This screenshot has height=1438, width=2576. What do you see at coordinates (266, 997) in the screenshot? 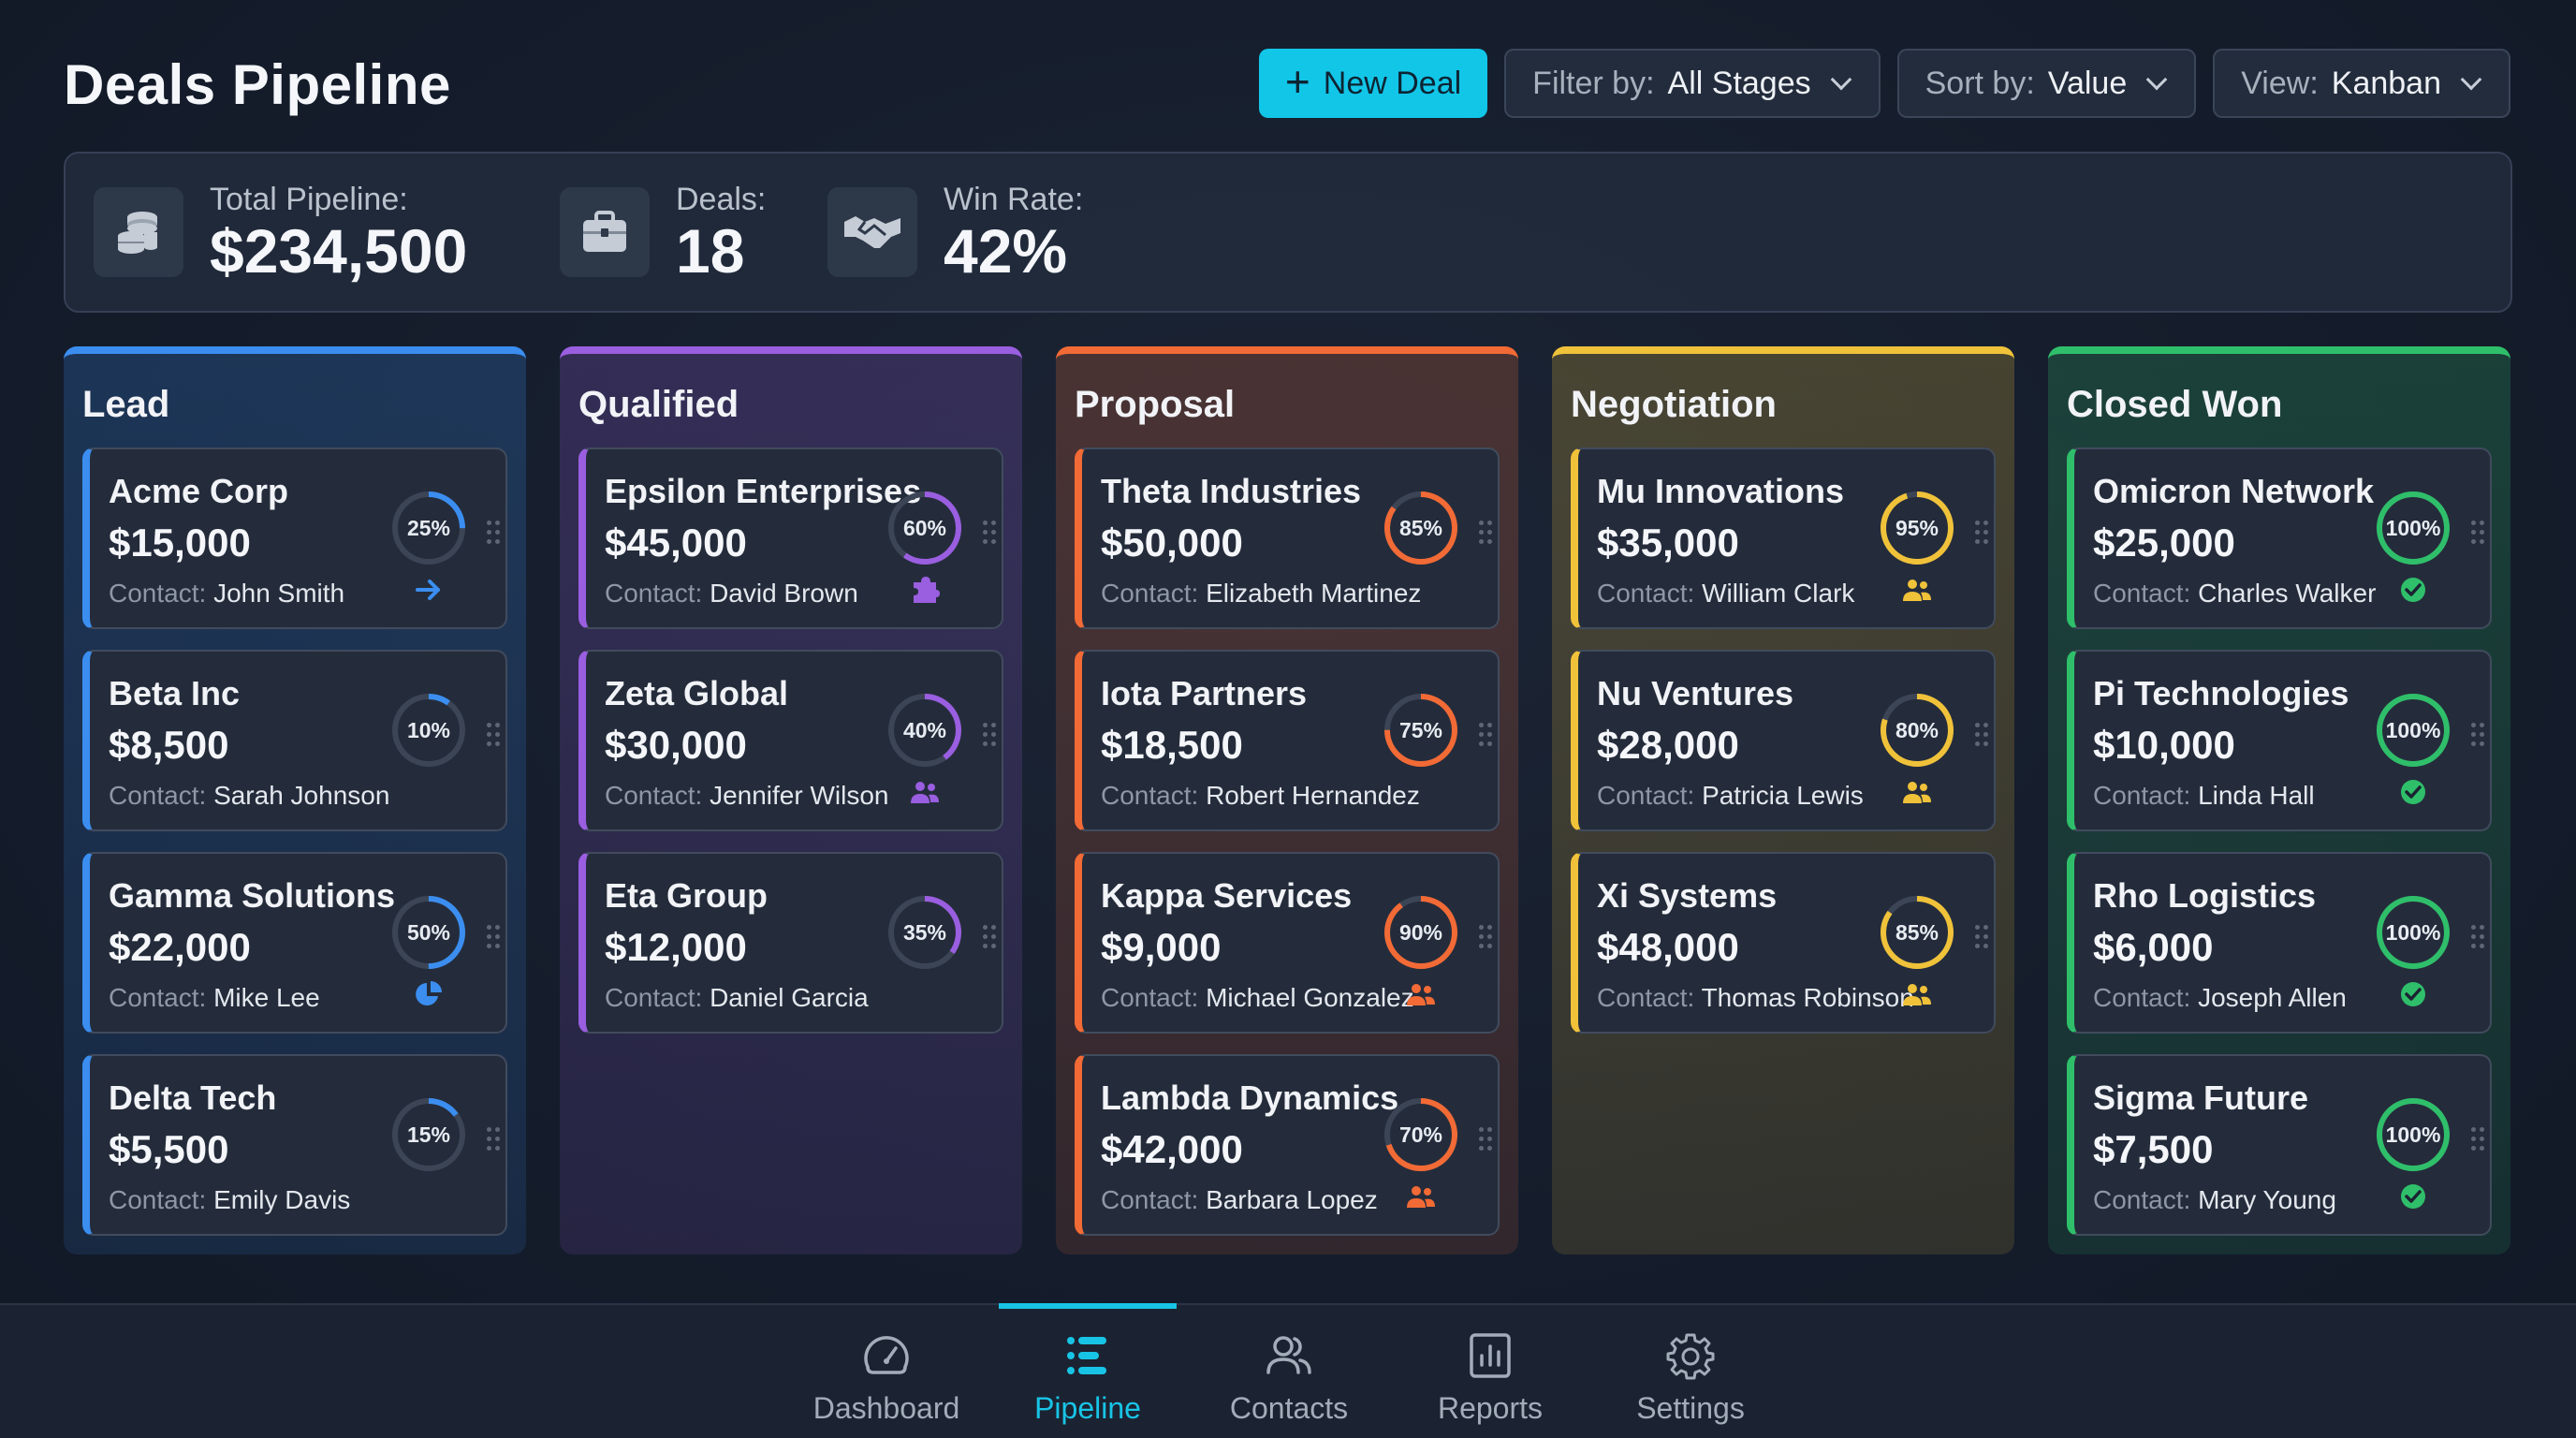
I see `contact-name: Mike Lee` at bounding box center [266, 997].